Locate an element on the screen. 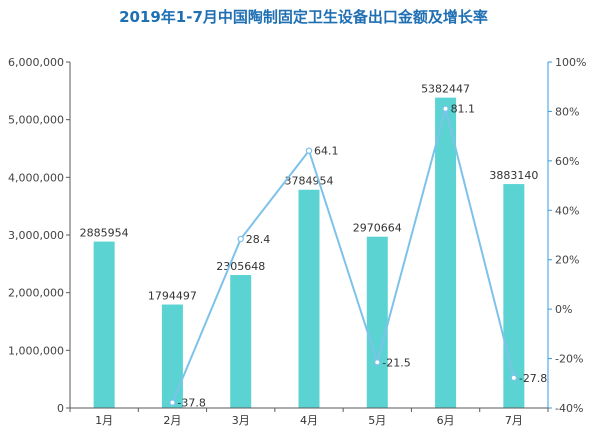  left-axis-tick-label-1: 1,000,000 is located at coordinates (36, 350).